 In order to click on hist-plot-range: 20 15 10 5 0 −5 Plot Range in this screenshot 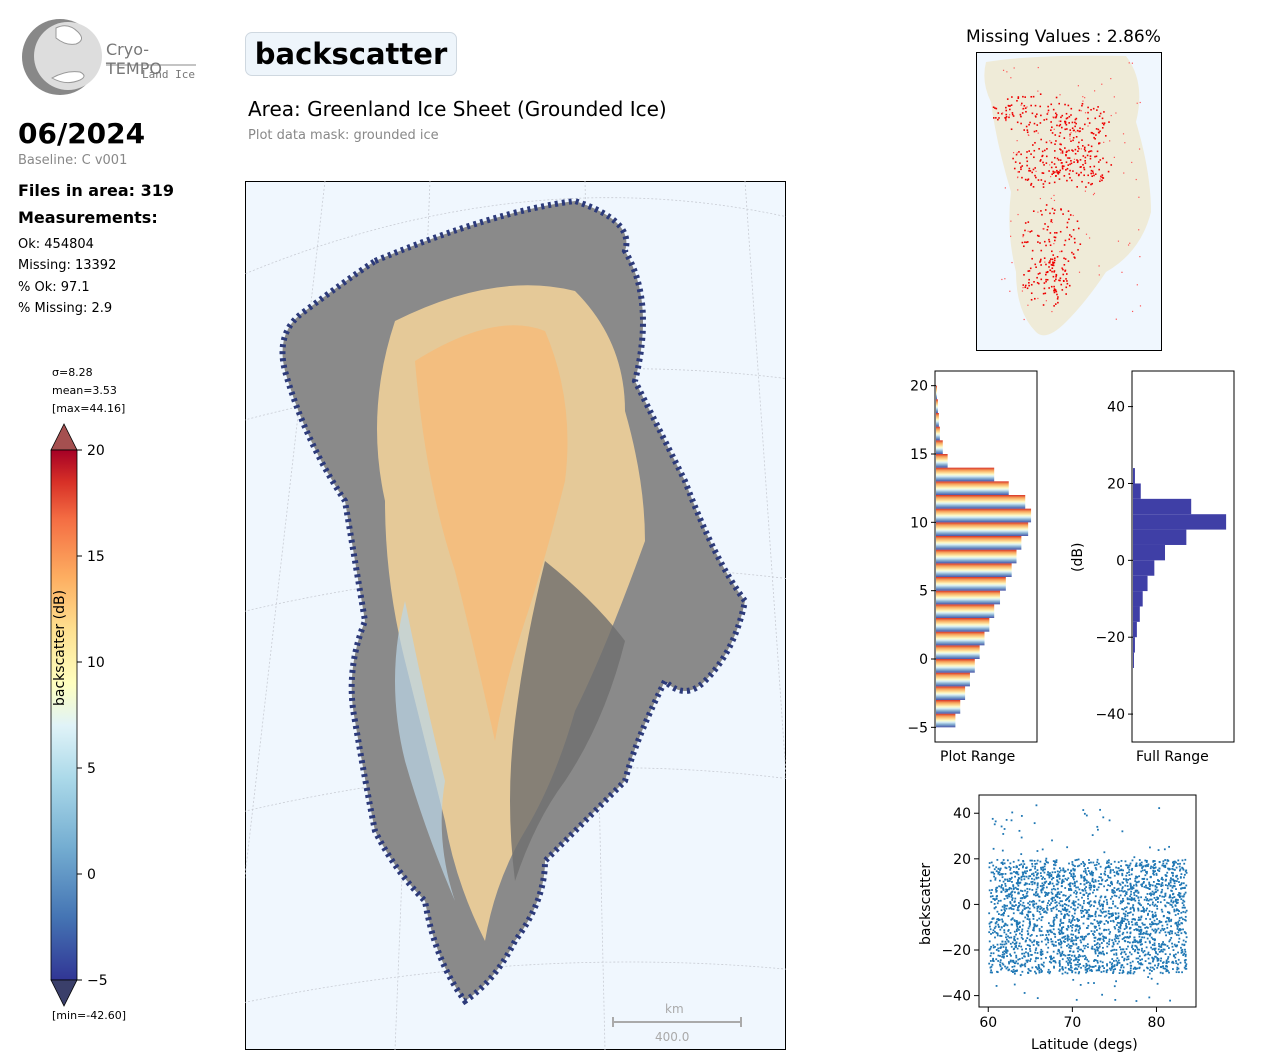, I will do `click(972, 567)`.